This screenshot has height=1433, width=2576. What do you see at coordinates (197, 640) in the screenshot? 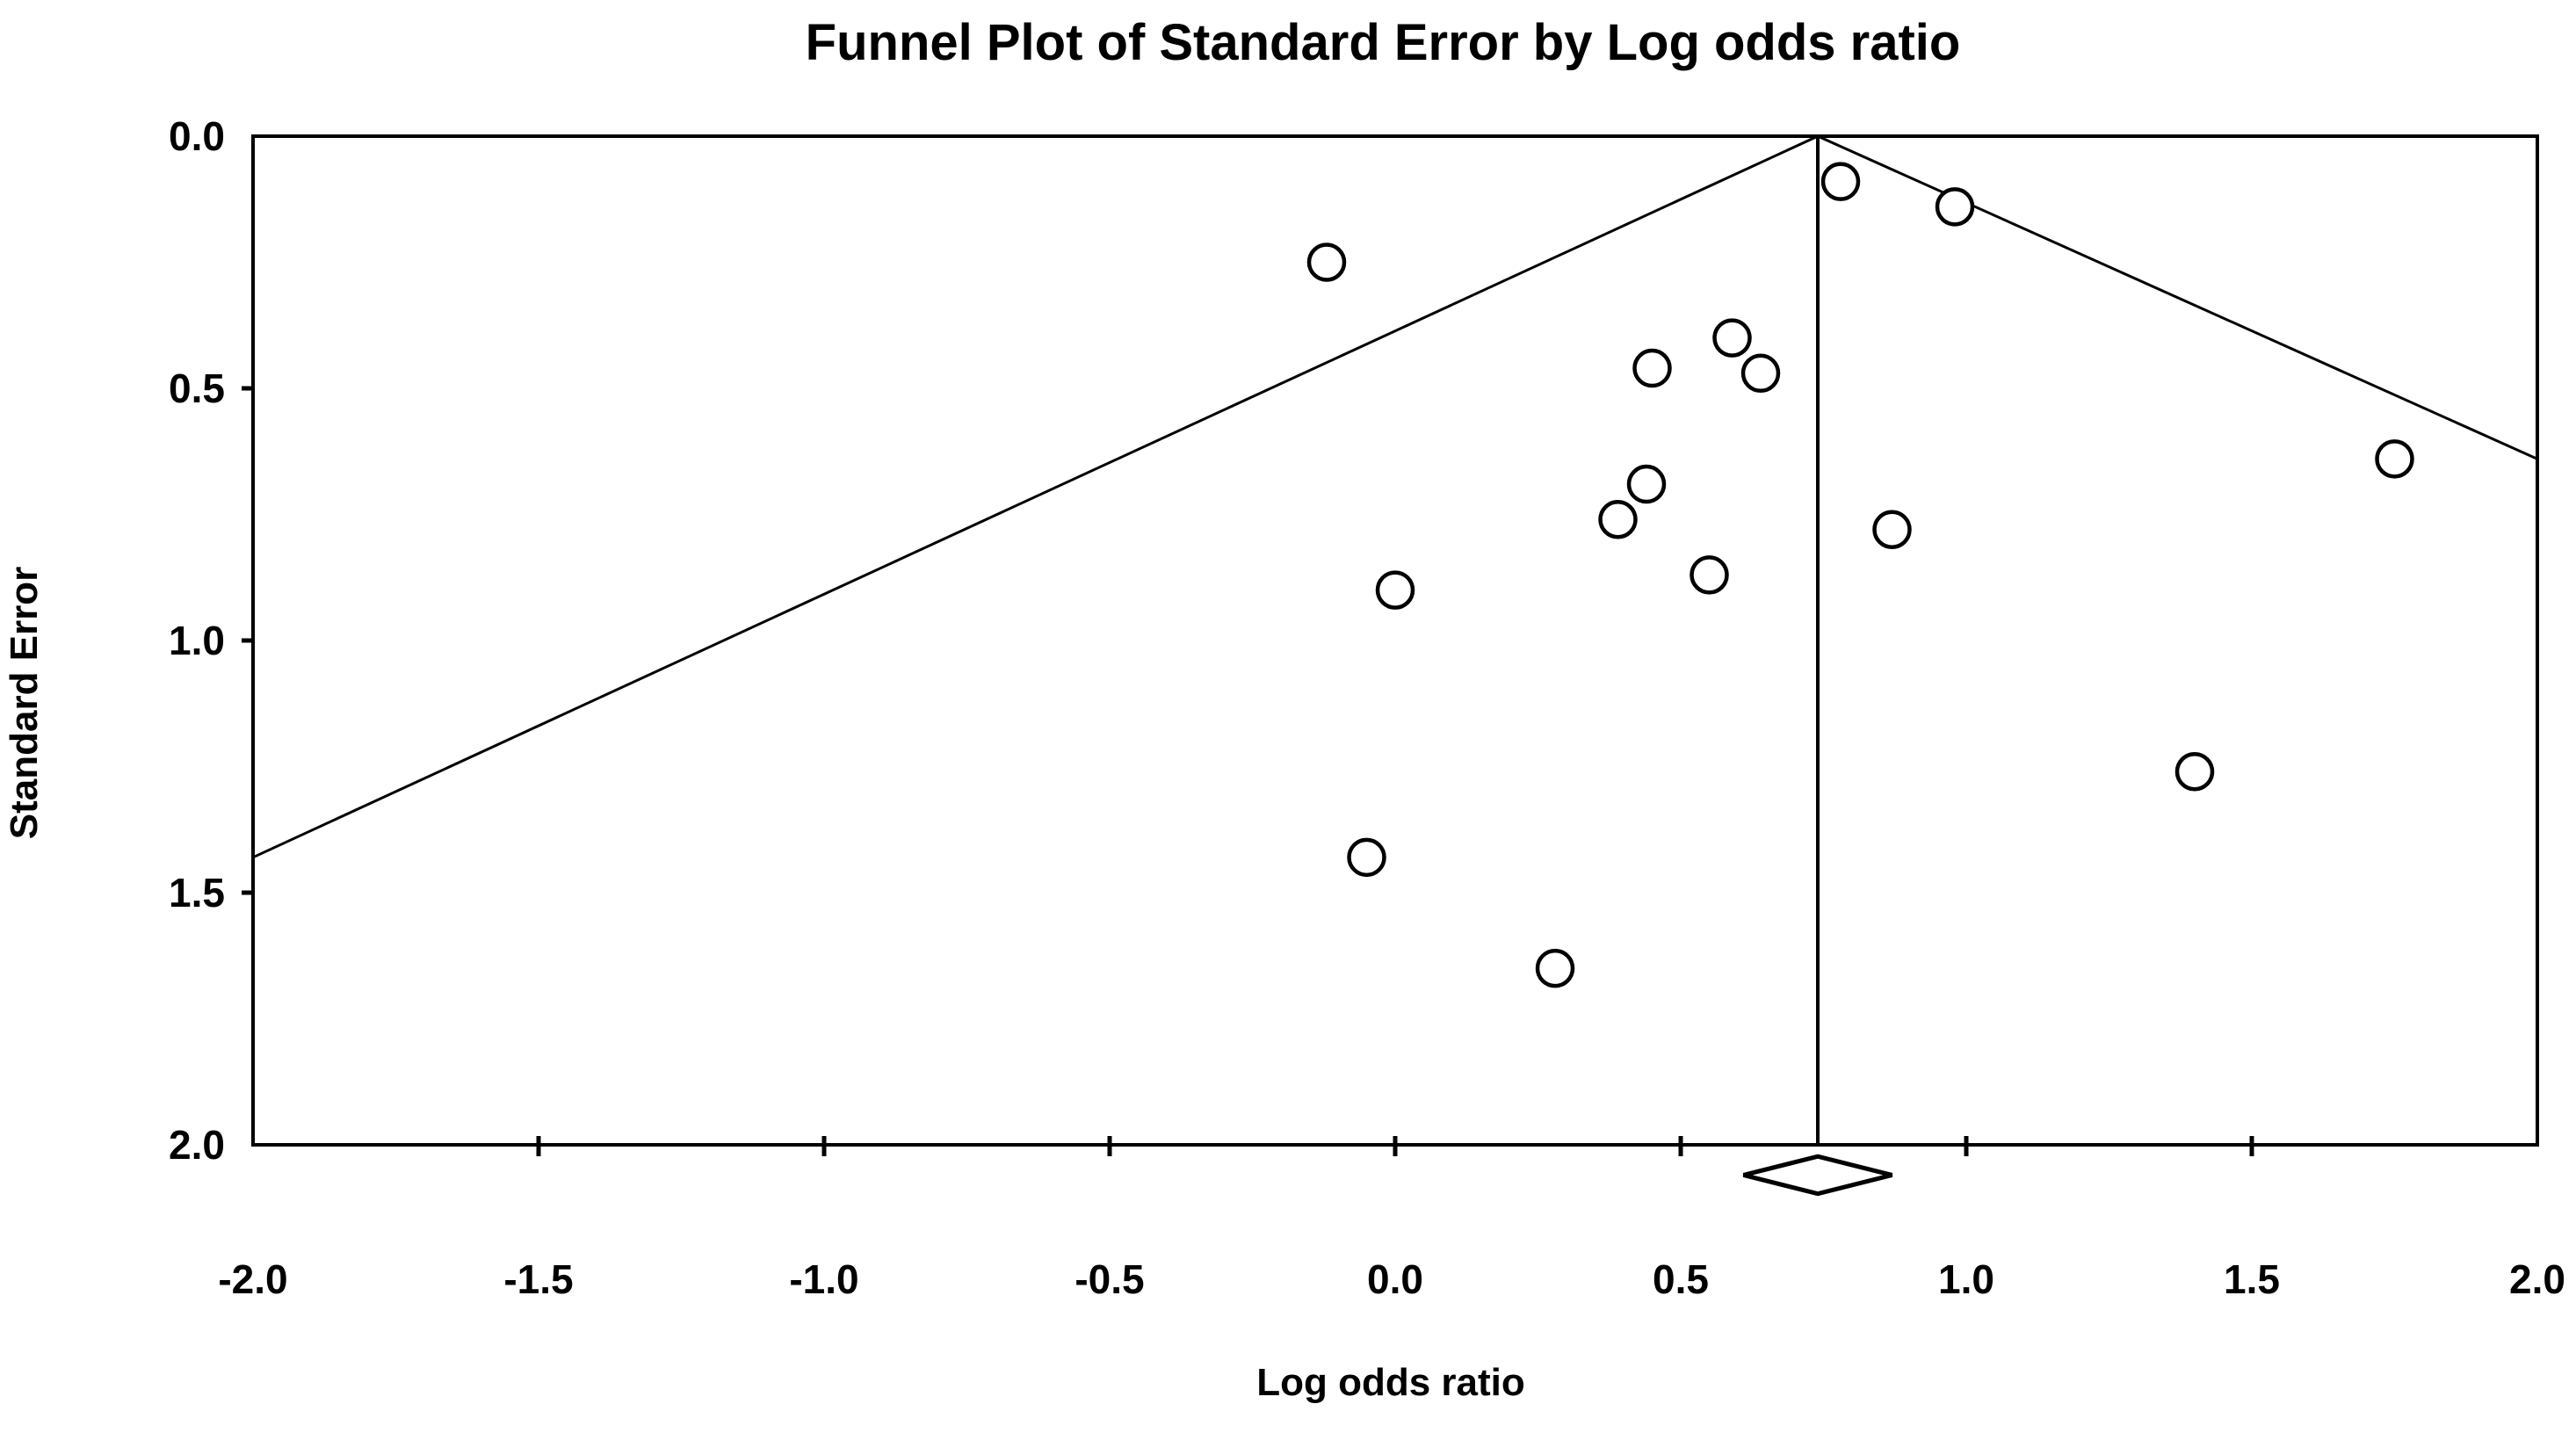
I see `y-tick-label: 1.0` at bounding box center [197, 640].